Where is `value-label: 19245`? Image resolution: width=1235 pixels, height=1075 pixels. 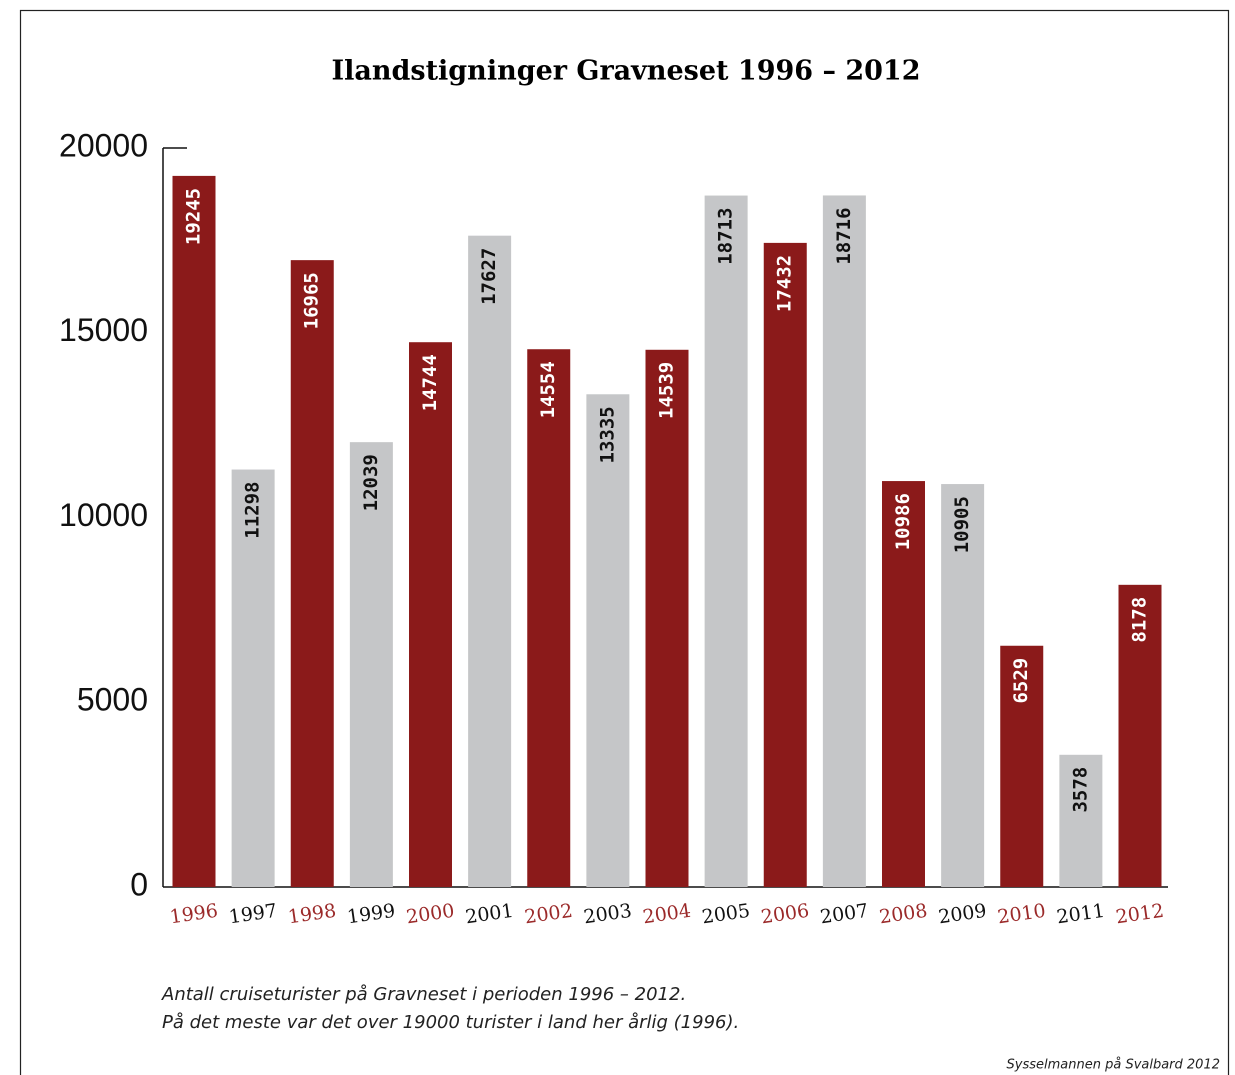
value-label: 19245 is located at coordinates (194, 216).